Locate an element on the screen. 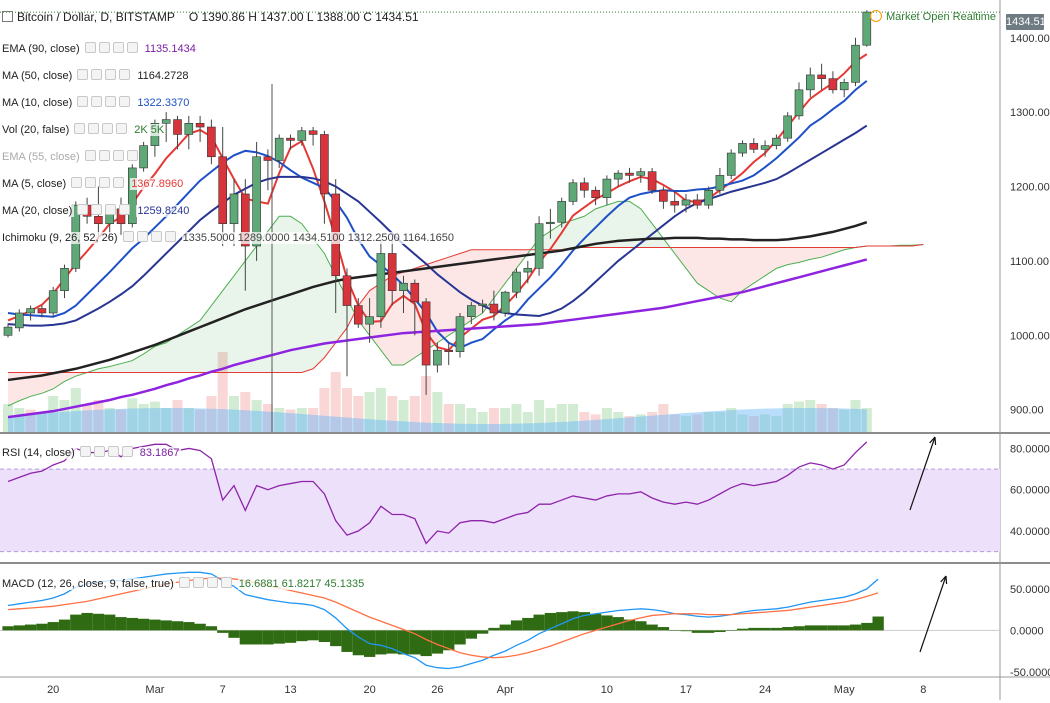 Image resolution: width=1050 pixels, height=703 pixels. indicator-legend-1: MA (50, close) 1164.2728 is located at coordinates (95, 76).